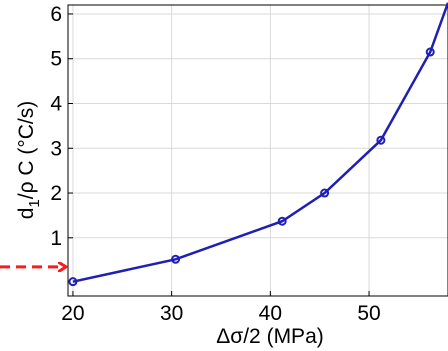 This screenshot has height=351, width=448. Describe the element at coordinates (72, 313) in the screenshot. I see `x-tick-label: 20` at that location.